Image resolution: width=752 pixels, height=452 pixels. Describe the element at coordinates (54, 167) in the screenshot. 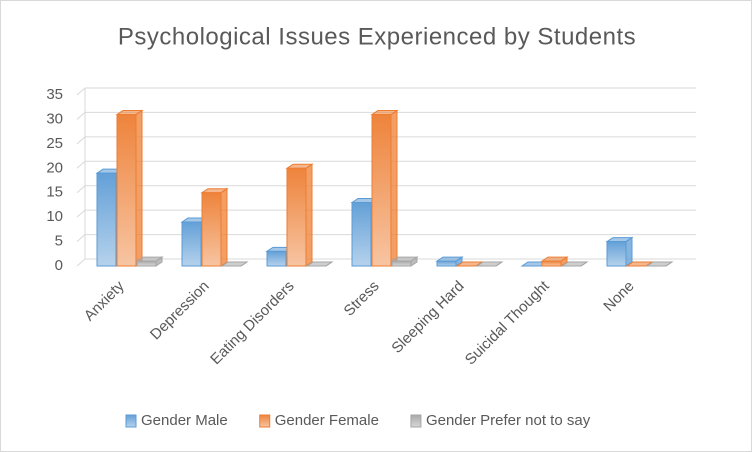

I see `y-tick-label: 20` at that location.